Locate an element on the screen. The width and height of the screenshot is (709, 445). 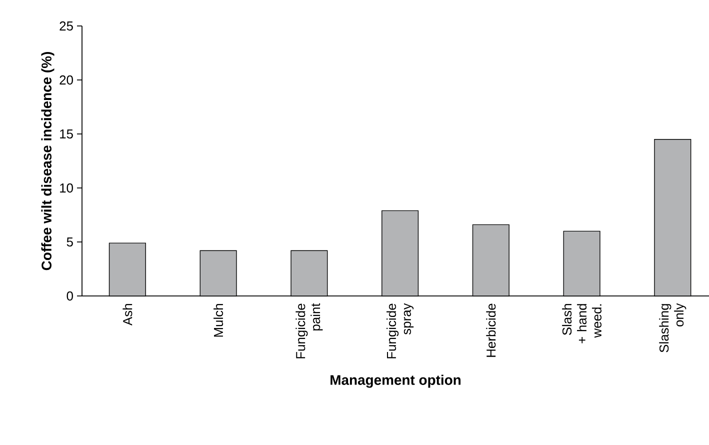
y-tick-label: 25 is located at coordinates (66, 26).